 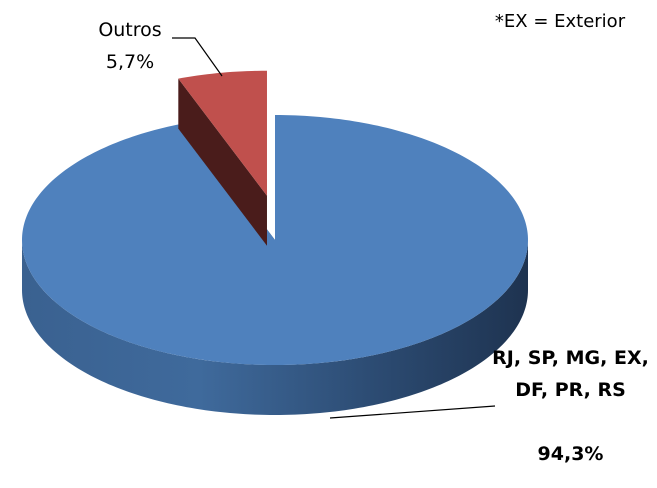 What do you see at coordinates (130, 30) in the screenshot?
I see `slice-label: Outros` at bounding box center [130, 30].